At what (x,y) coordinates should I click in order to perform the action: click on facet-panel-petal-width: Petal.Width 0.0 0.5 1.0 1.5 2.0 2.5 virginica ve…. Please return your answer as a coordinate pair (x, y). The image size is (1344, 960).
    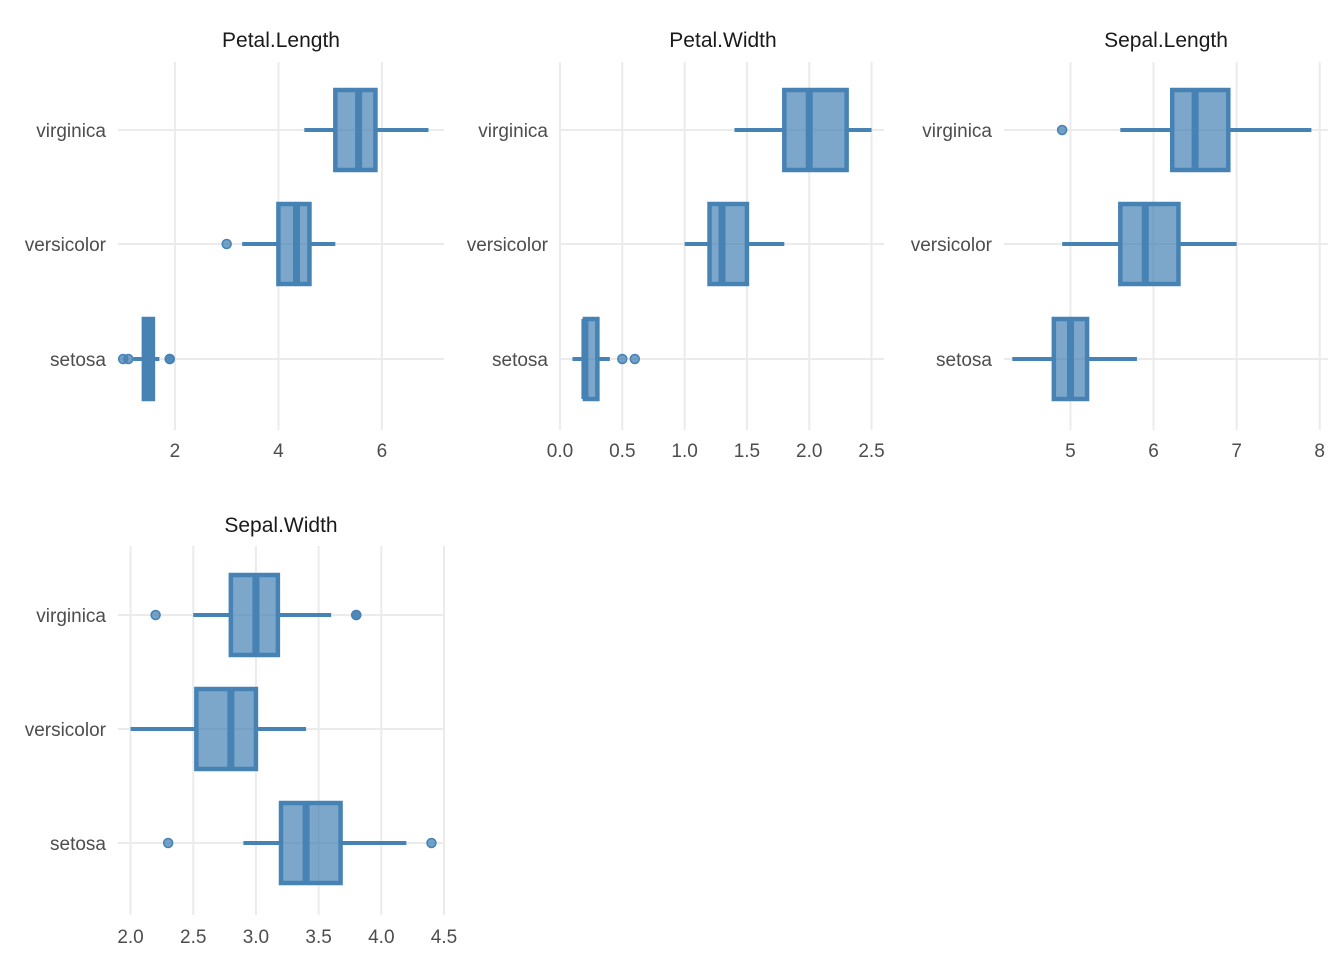
    Looking at the image, I should click on (676, 245).